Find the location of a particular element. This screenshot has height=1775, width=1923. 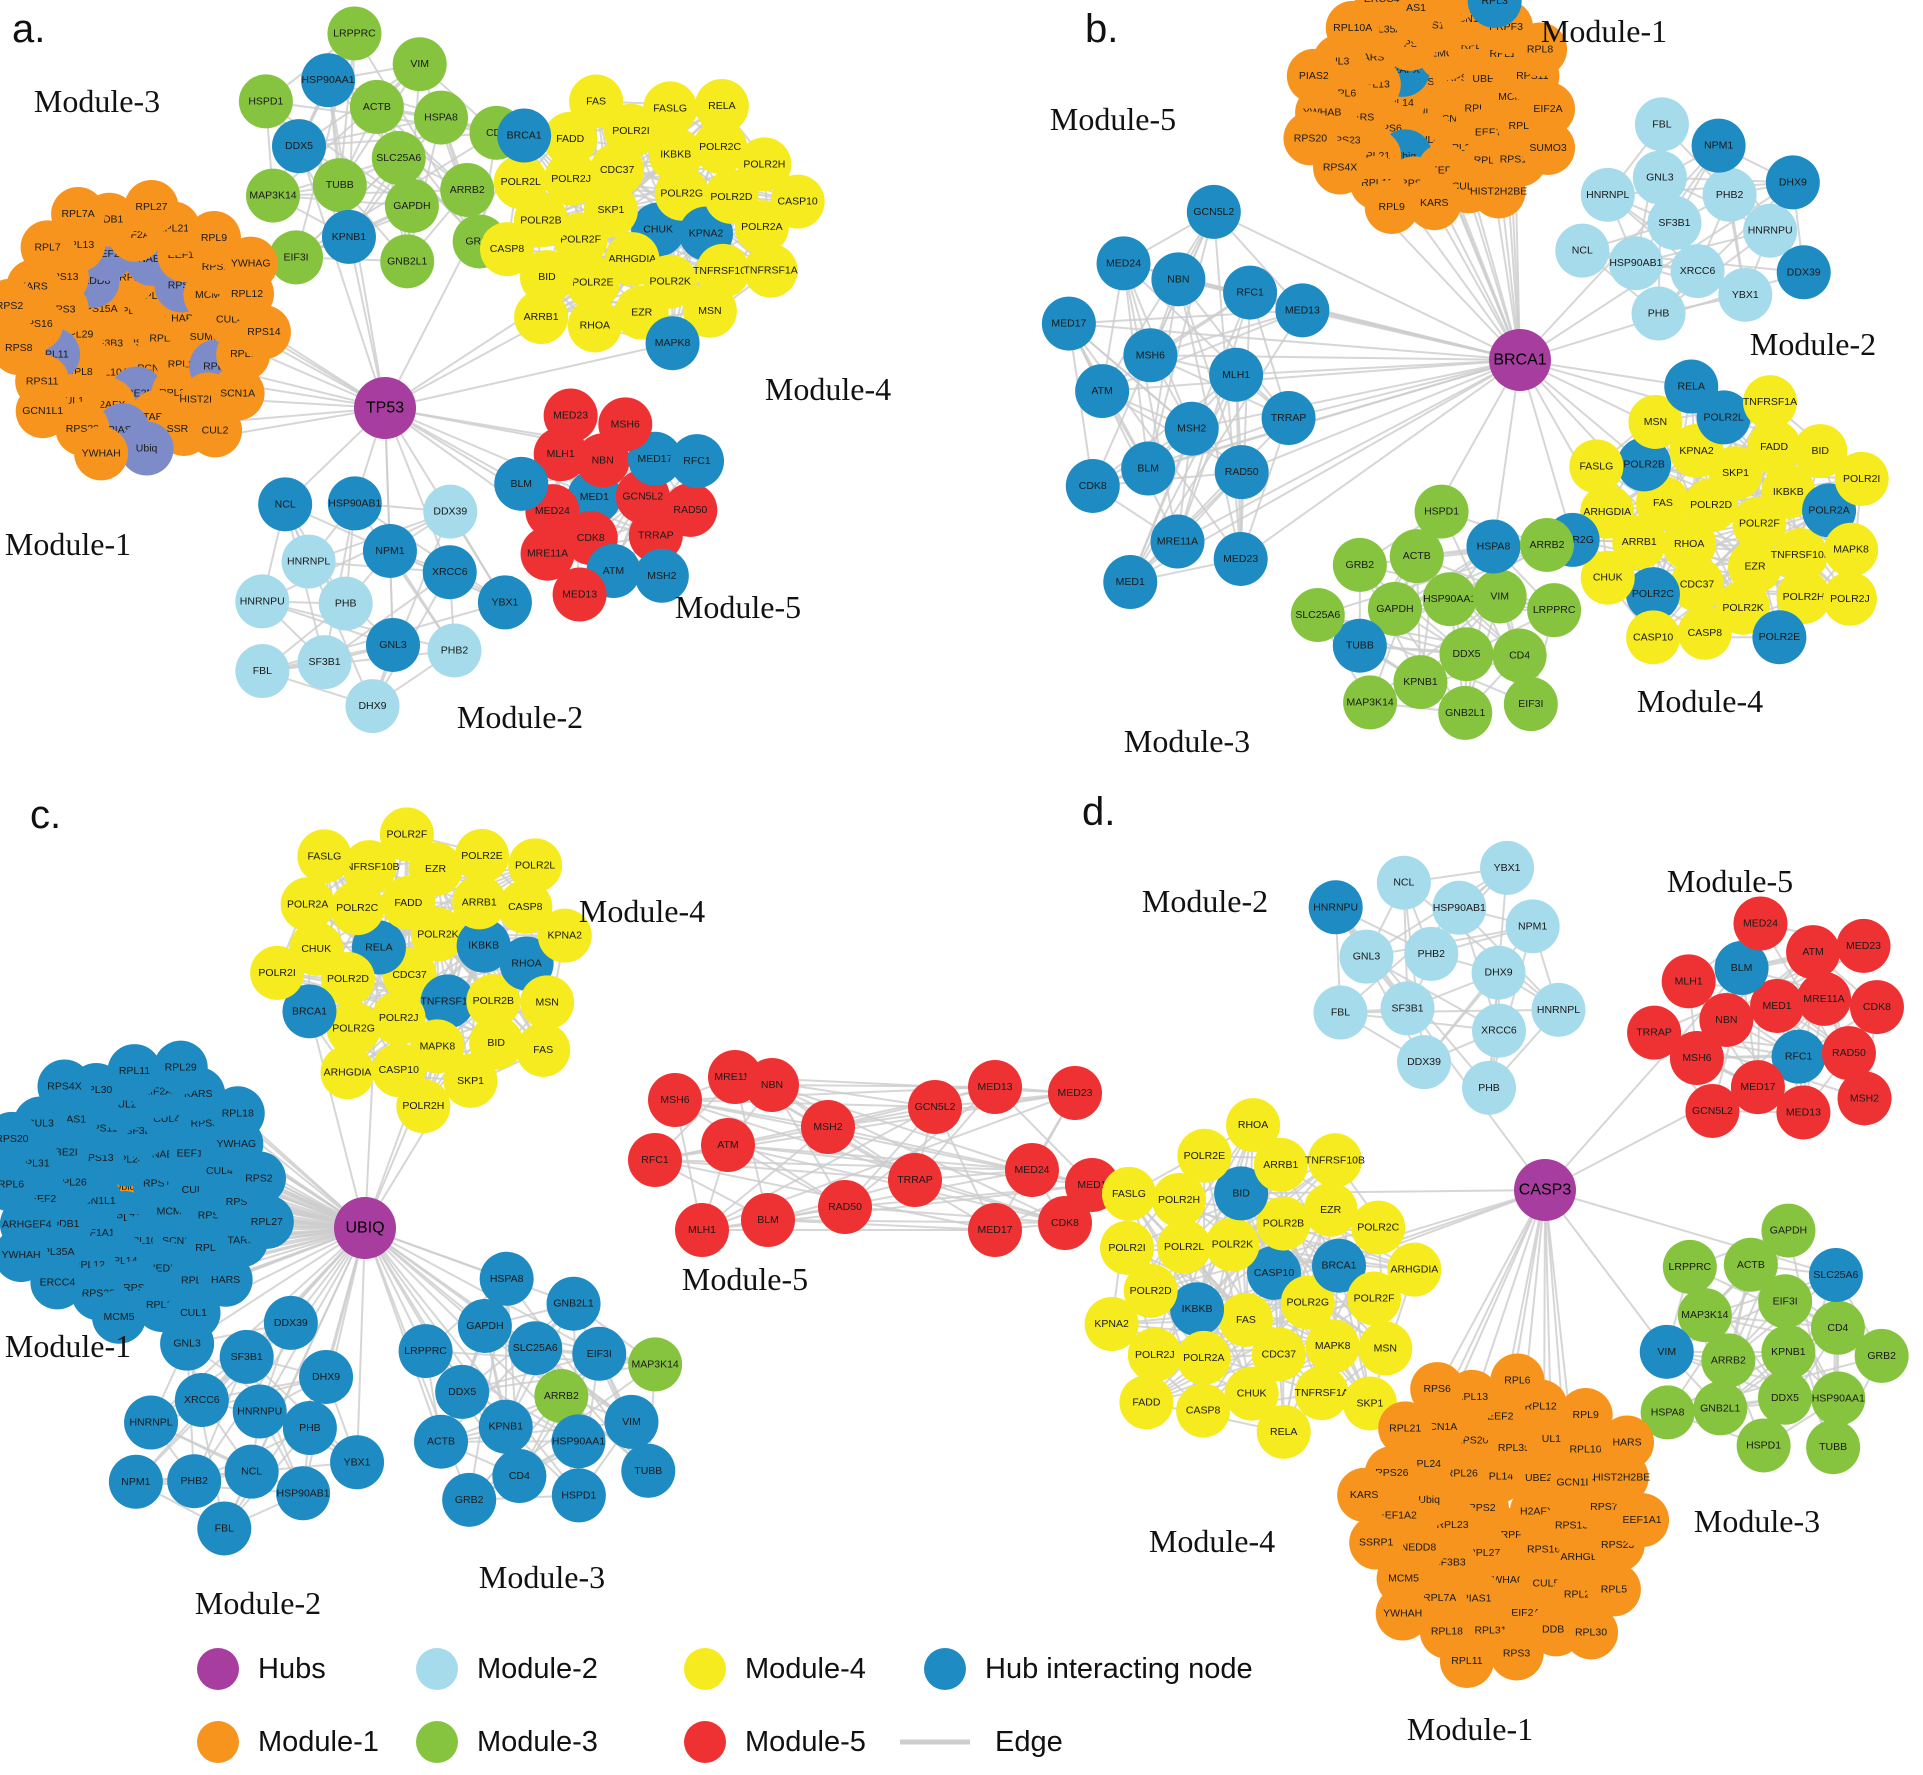

node-FASLG is located at coordinates (670, 108).